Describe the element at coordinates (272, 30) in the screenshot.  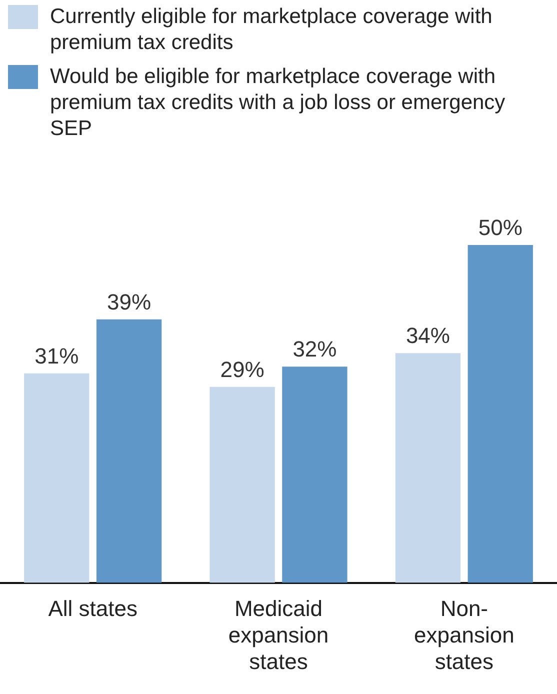
I see `legend-label: Currently eligible for marketplace coverage with premium tax credits` at that location.